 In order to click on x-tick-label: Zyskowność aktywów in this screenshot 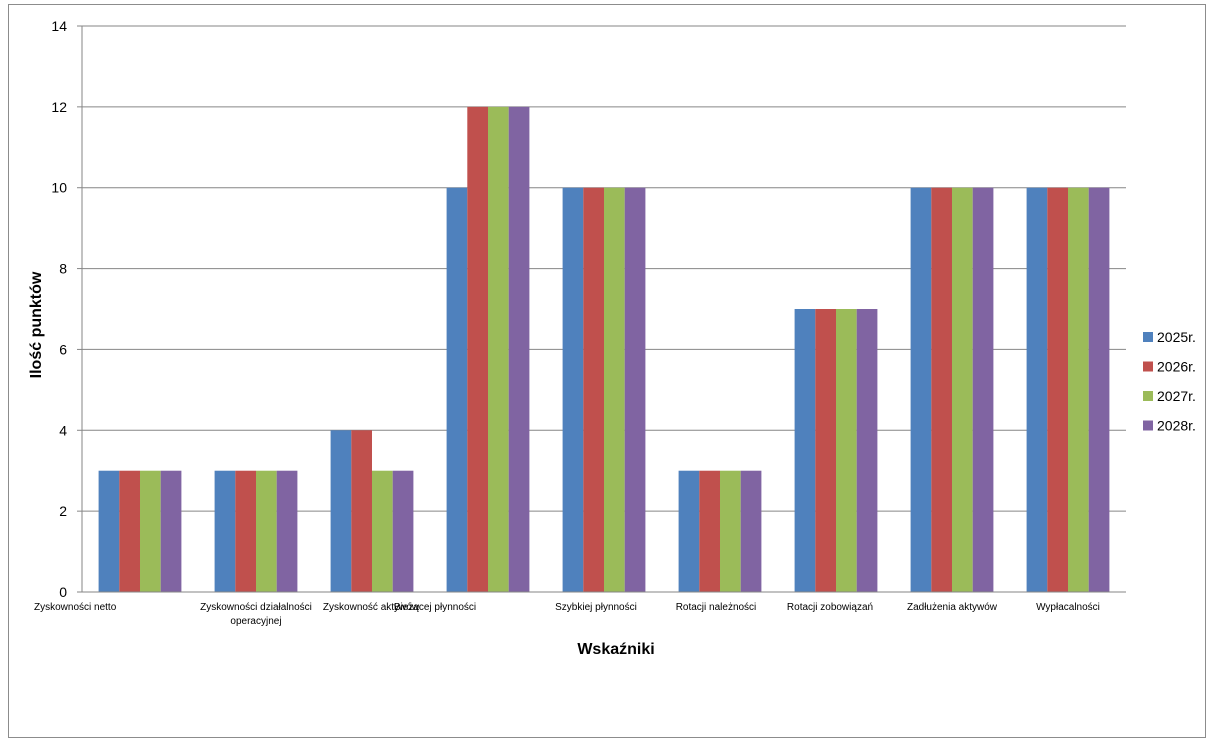, I will do `click(371, 607)`.